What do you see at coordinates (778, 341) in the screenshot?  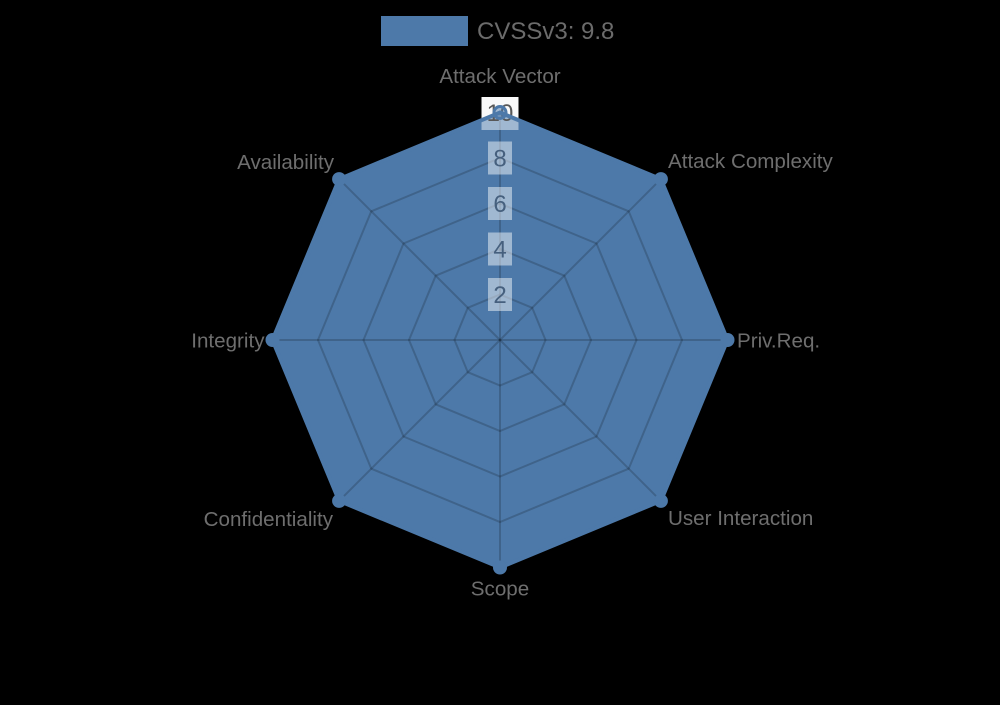 I see `svg-text: Priv.Req.` at bounding box center [778, 341].